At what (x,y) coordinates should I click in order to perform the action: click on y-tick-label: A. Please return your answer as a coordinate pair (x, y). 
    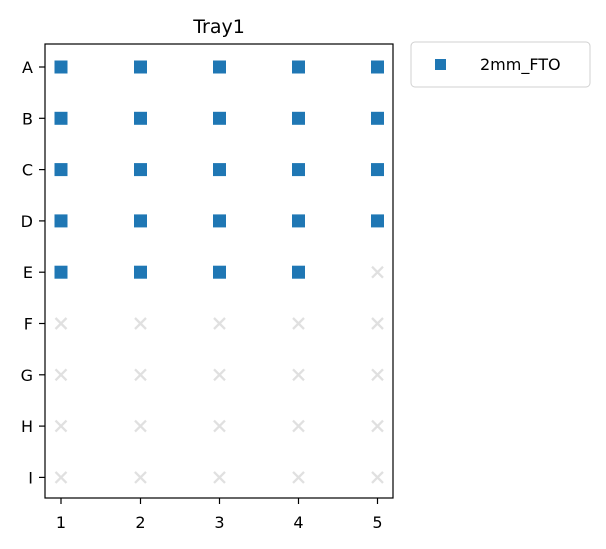
    Looking at the image, I should click on (27, 67).